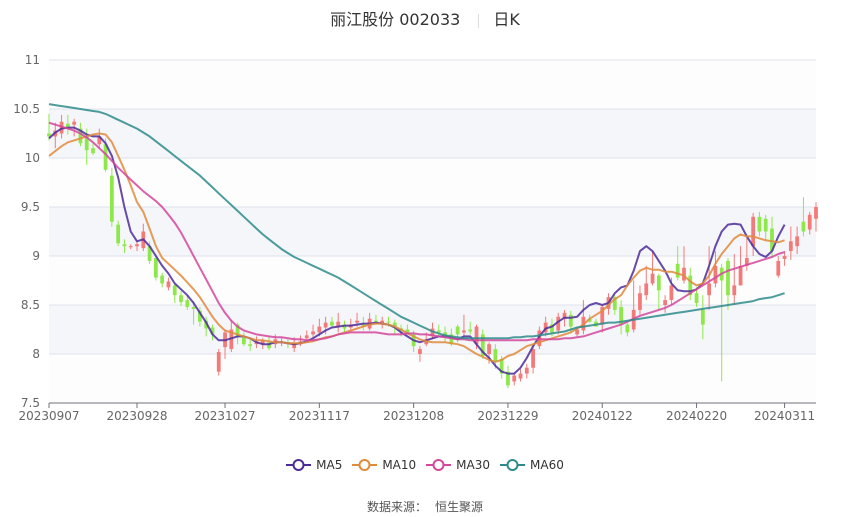  What do you see at coordinates (458, 465) in the screenshot?
I see `legend-item-ma30: MA30` at bounding box center [458, 465].